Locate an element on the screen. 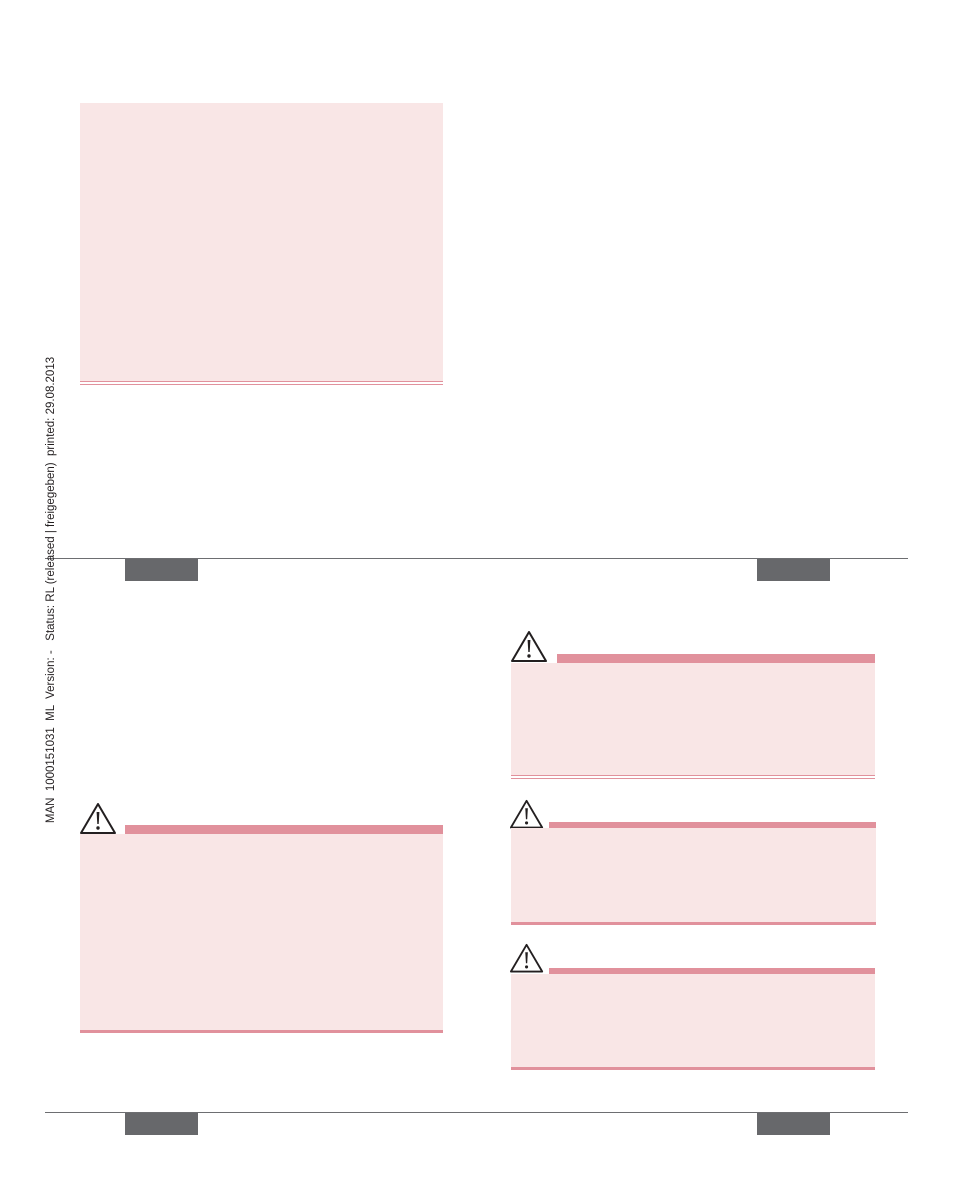  note-box is located at coordinates (261, 242).